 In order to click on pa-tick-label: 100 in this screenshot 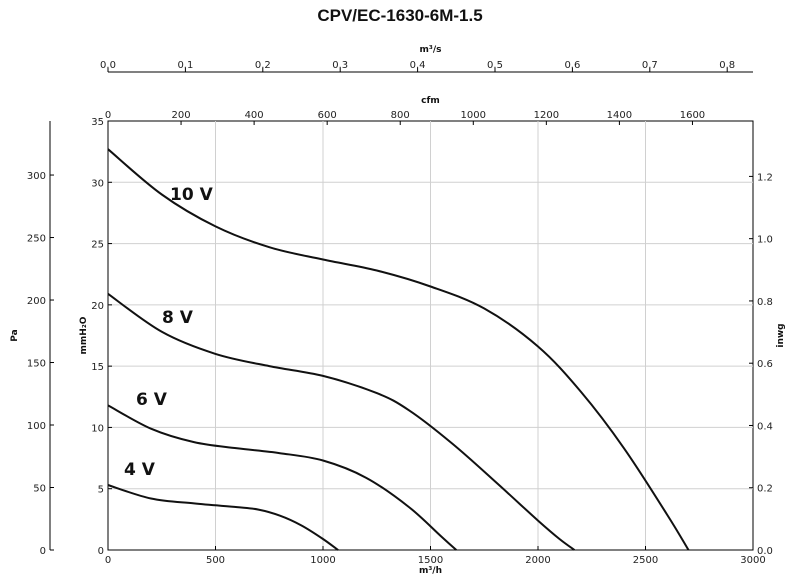, I will do `click(36, 426)`.